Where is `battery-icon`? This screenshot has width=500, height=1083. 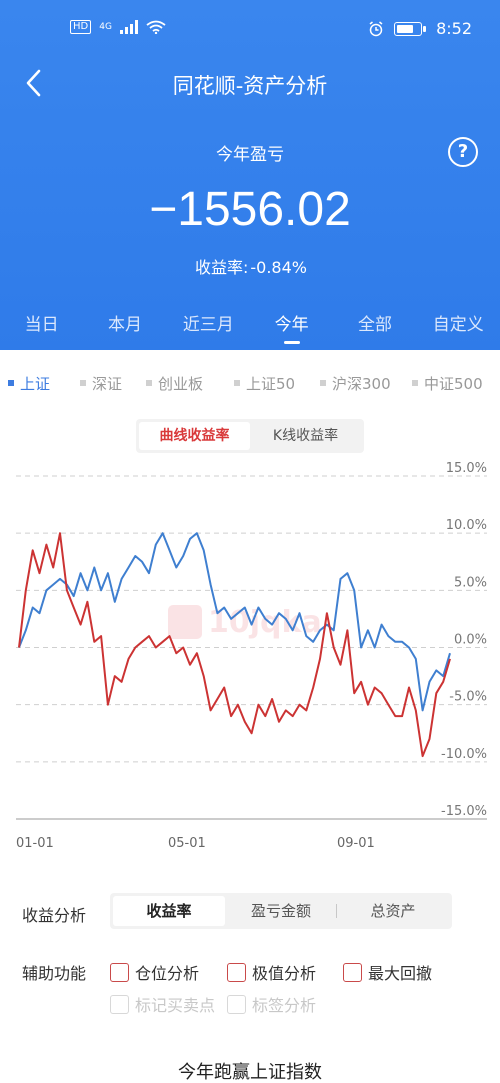
battery-icon is located at coordinates (410, 28).